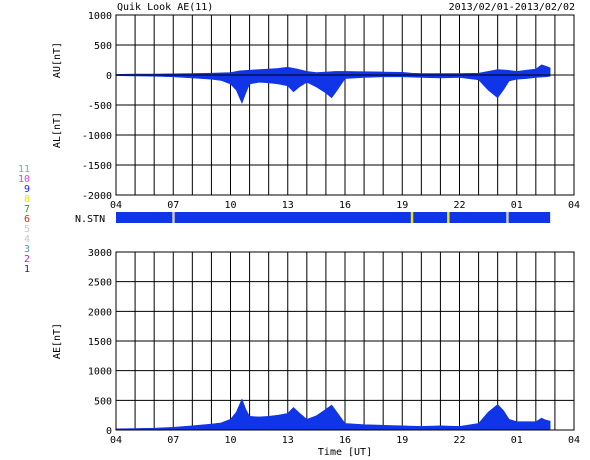  Describe the element at coordinates (512, 7) in the screenshot. I see `date-range: 2013/02/01-2013/02/02` at that location.